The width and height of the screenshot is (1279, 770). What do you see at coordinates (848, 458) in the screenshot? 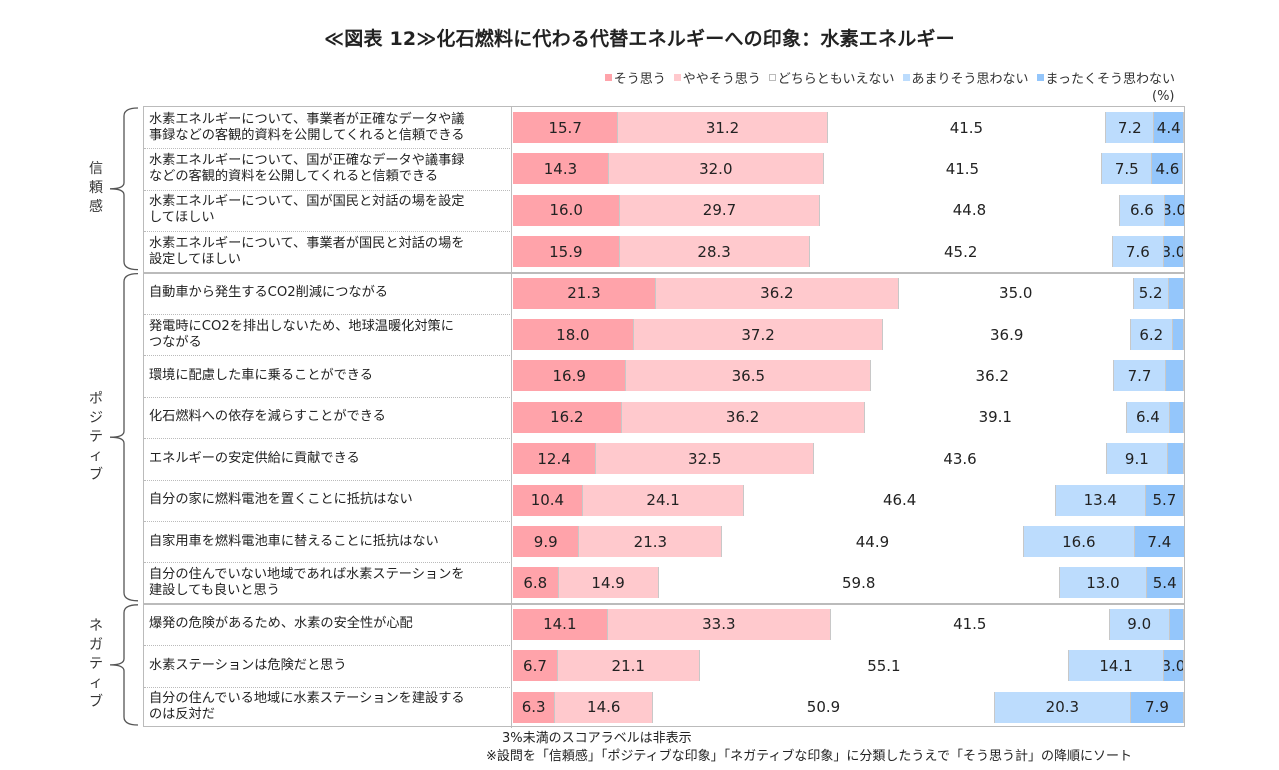
I see `bar-area: 12.4 32.5 43.6 9.1` at bounding box center [848, 458].